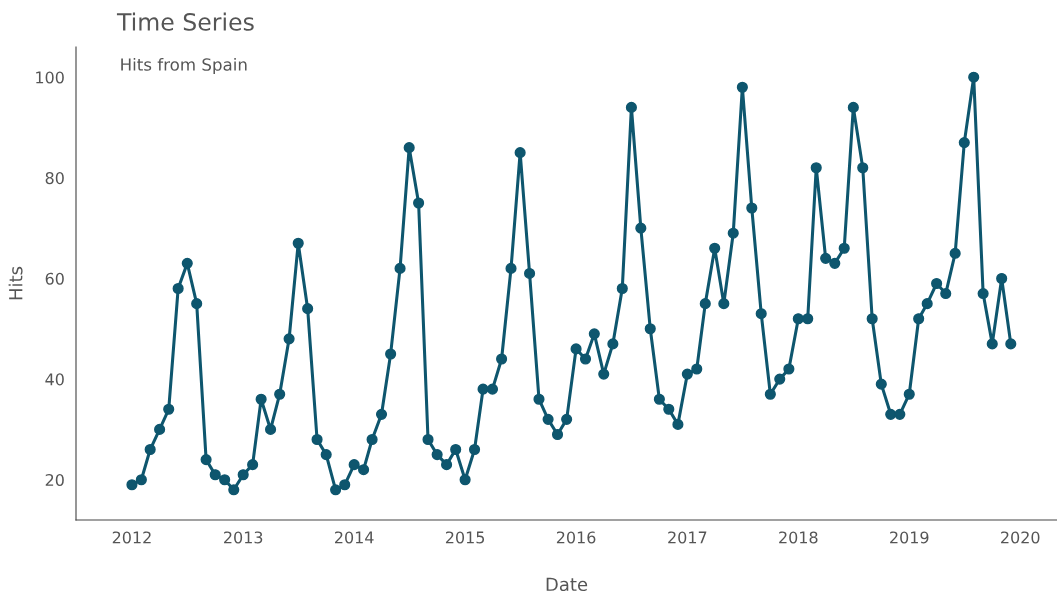 The image size is (1057, 601). I want to click on chart-title: Time Series, so click(185, 21).